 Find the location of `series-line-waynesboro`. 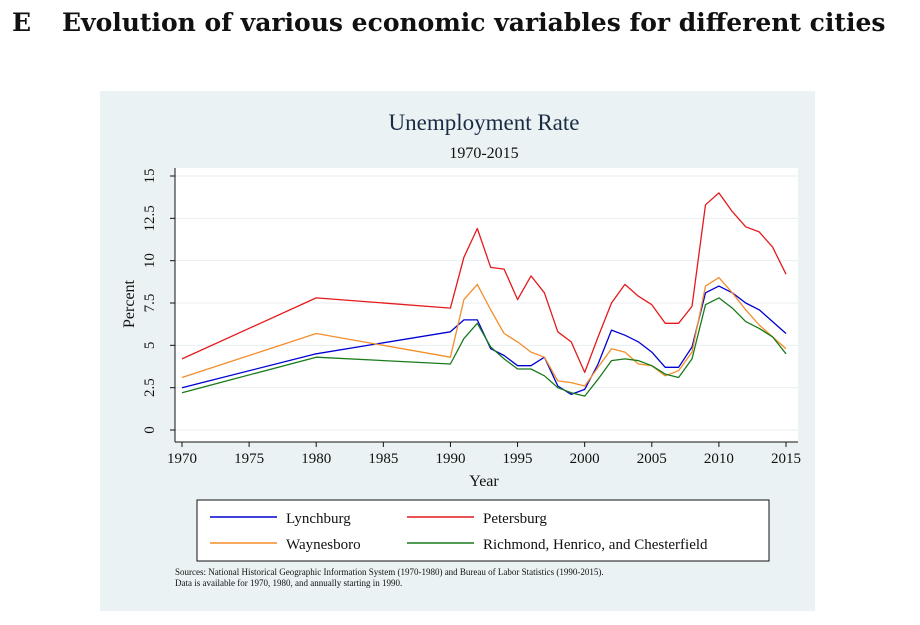

series-line-waynesboro is located at coordinates (484, 331).